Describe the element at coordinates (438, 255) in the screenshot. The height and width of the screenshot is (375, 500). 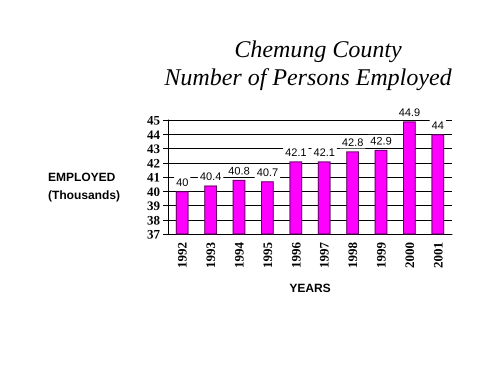
I see `x-tick-label: 2001` at that location.